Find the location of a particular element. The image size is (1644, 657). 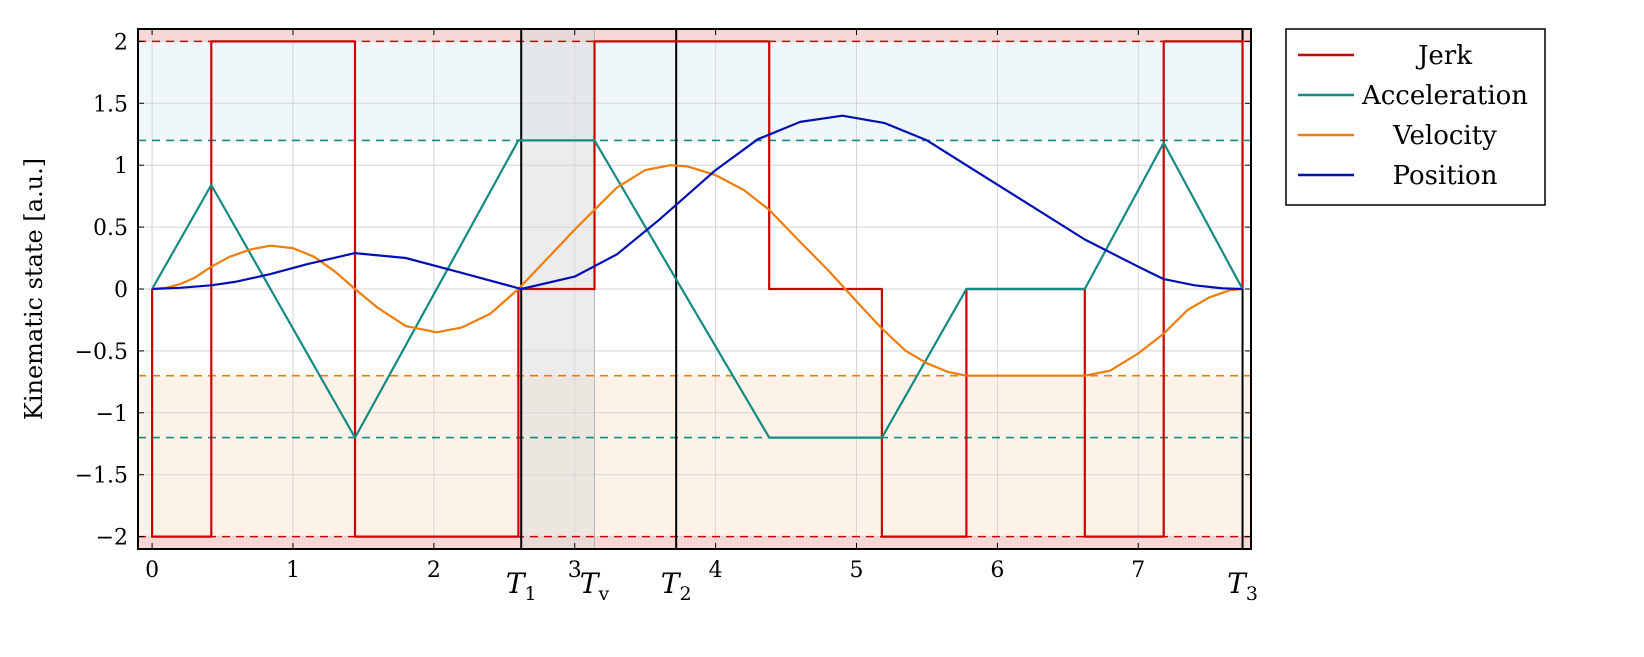

legend-label-position: Position is located at coordinates (1445, 176).